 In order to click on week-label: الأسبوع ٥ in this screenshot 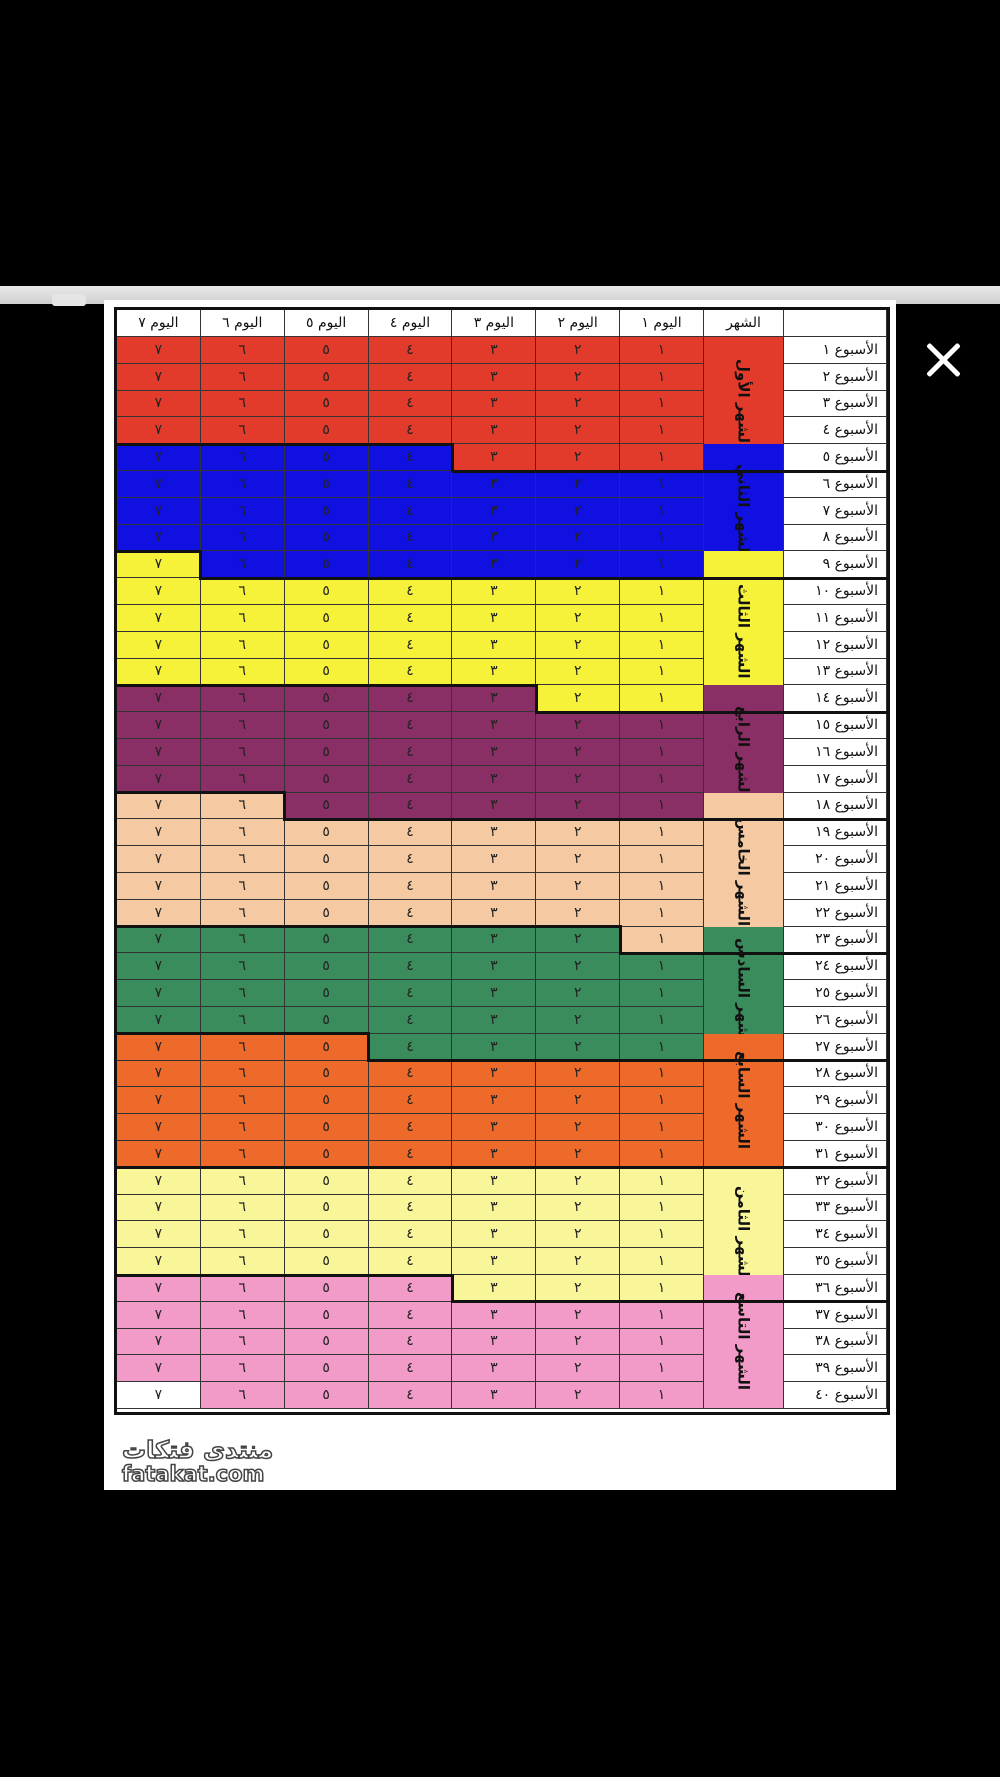, I will do `click(835, 457)`.